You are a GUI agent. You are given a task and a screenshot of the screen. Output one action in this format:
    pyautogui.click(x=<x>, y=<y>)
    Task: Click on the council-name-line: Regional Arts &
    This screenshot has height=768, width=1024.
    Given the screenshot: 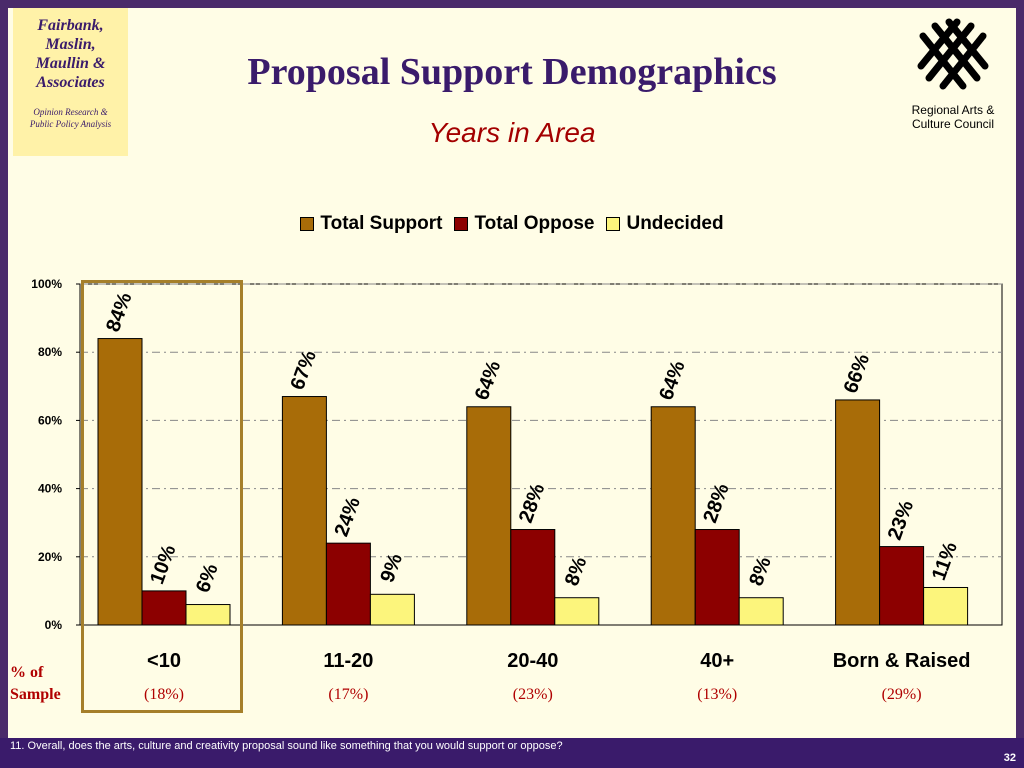 What is the action you would take?
    pyautogui.click(x=953, y=110)
    